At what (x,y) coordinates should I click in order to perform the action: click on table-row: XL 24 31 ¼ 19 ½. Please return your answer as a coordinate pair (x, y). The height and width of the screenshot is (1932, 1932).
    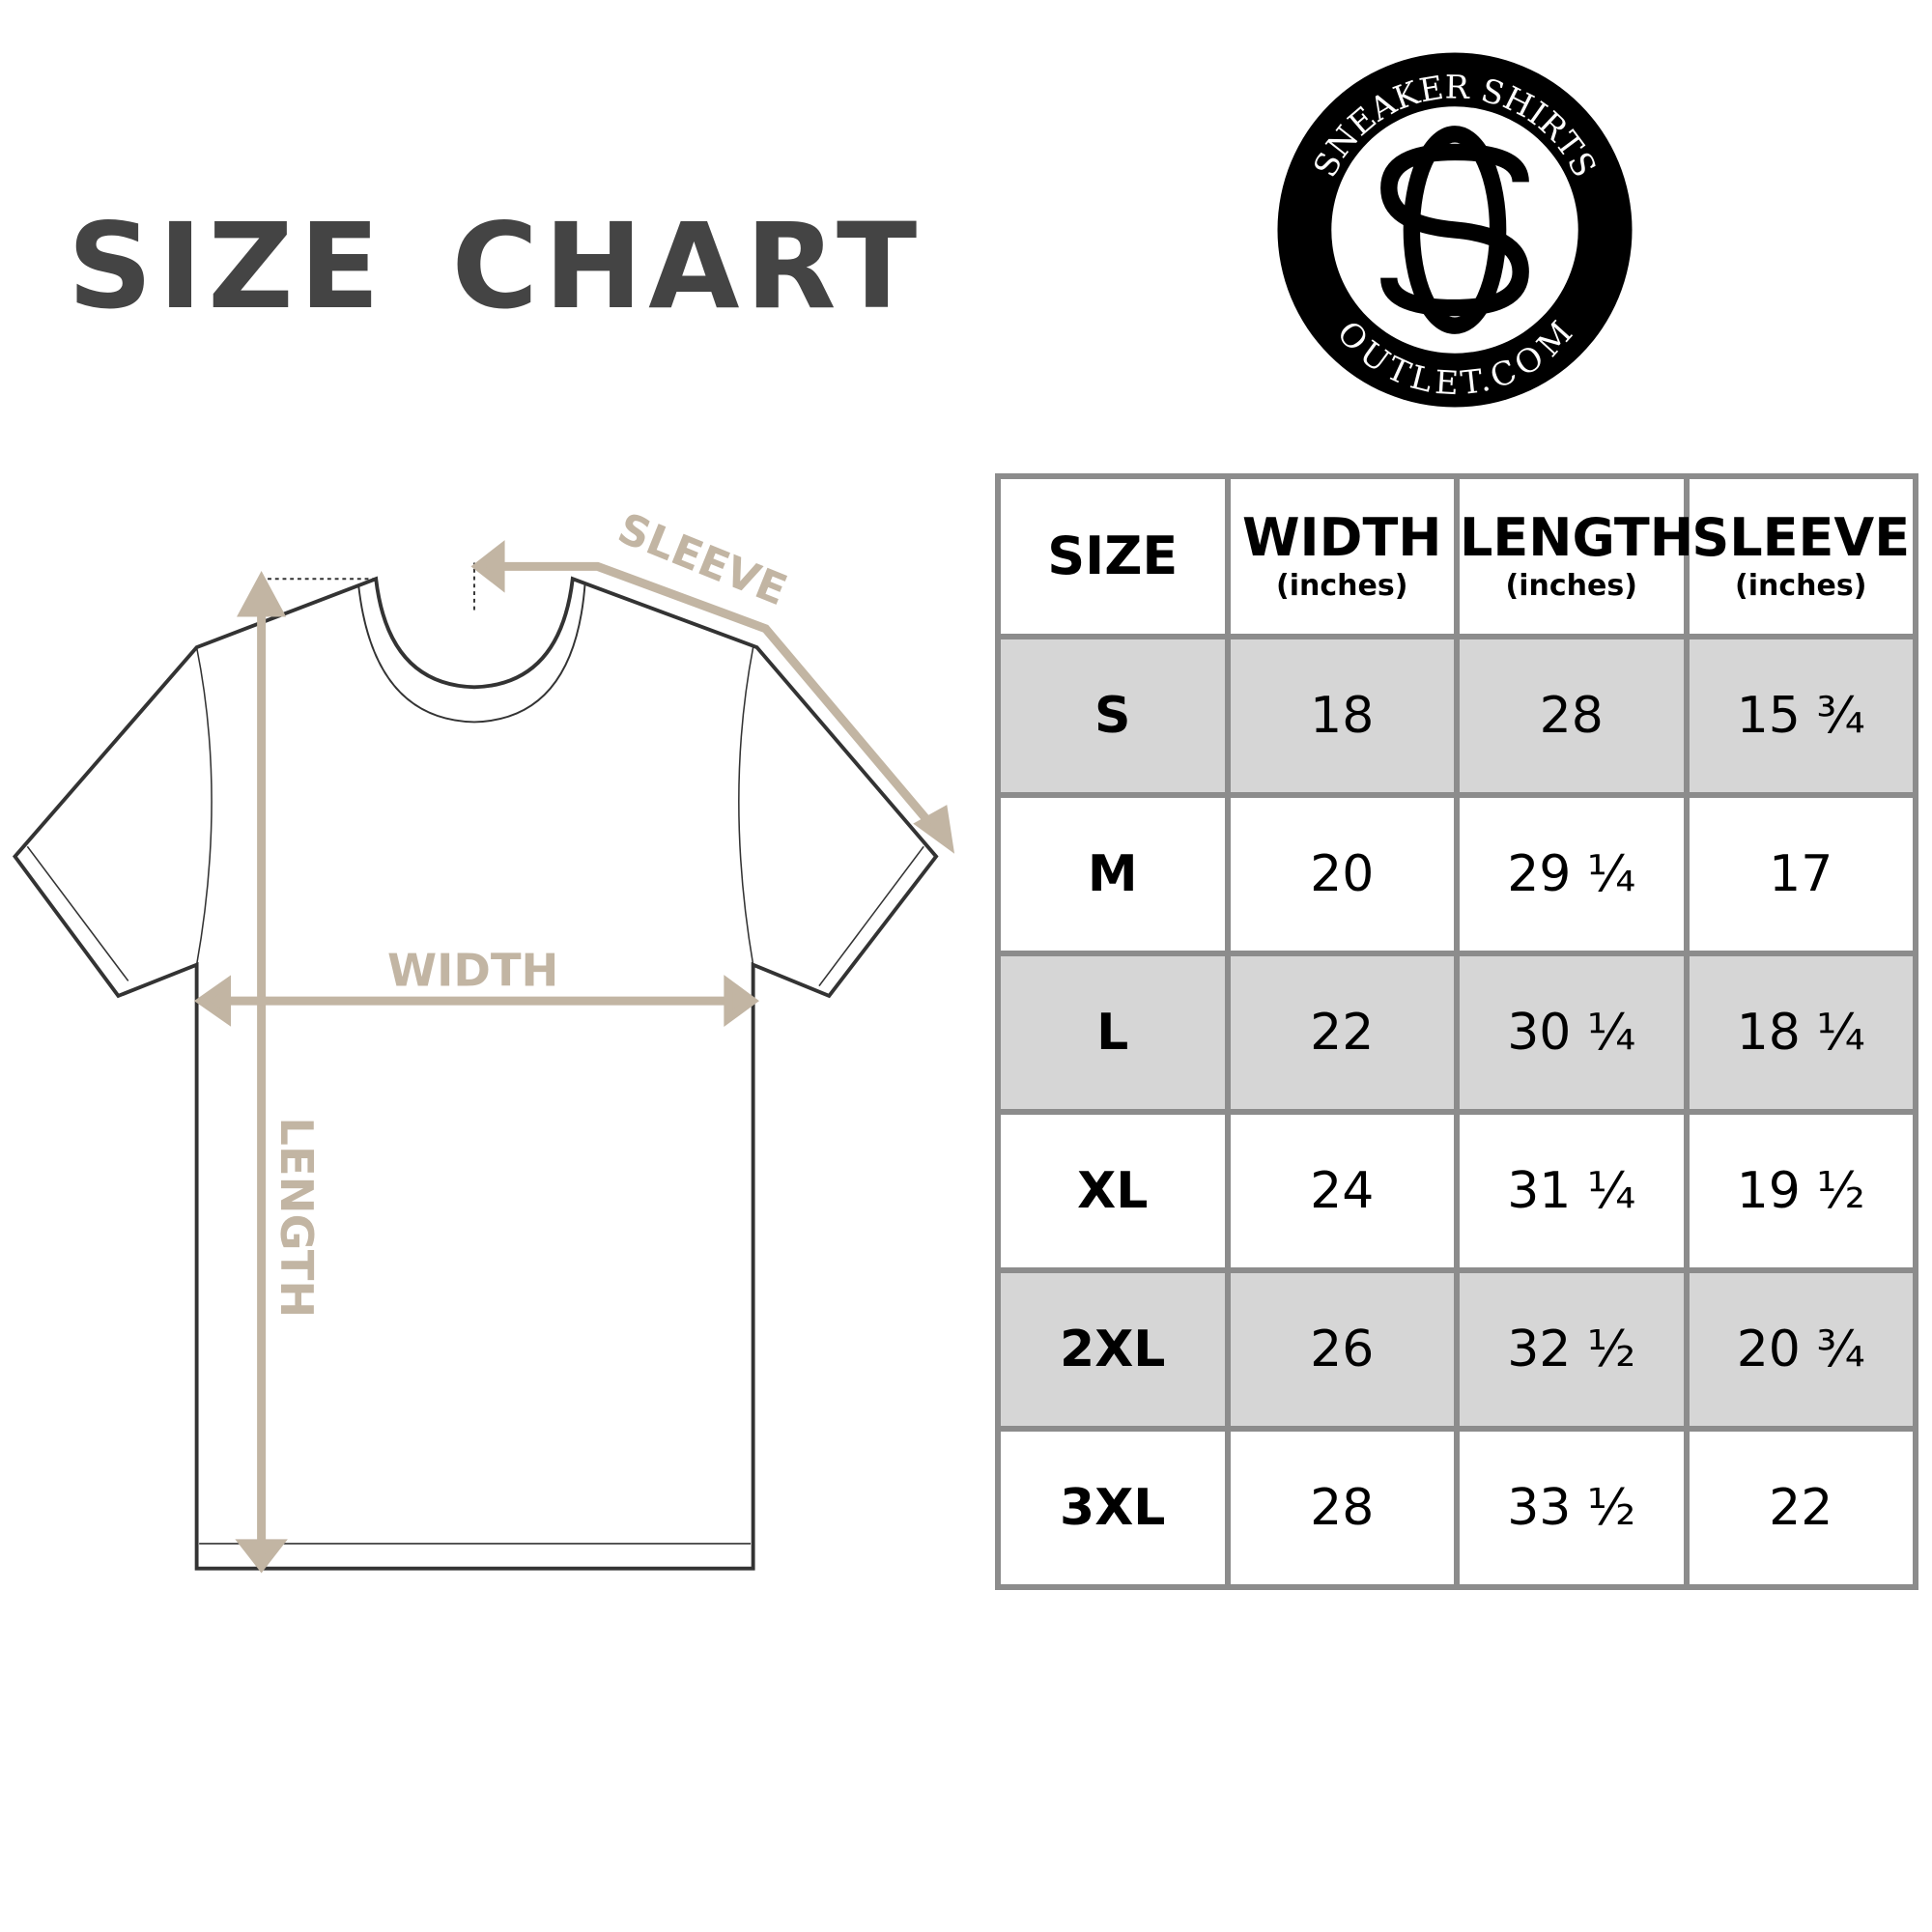
    Looking at the image, I should click on (1456, 1191).